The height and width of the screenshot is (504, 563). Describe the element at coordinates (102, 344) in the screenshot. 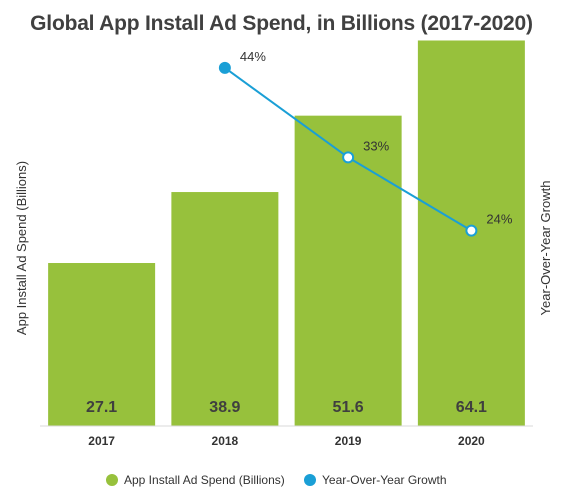

I see `bar-2017` at that location.